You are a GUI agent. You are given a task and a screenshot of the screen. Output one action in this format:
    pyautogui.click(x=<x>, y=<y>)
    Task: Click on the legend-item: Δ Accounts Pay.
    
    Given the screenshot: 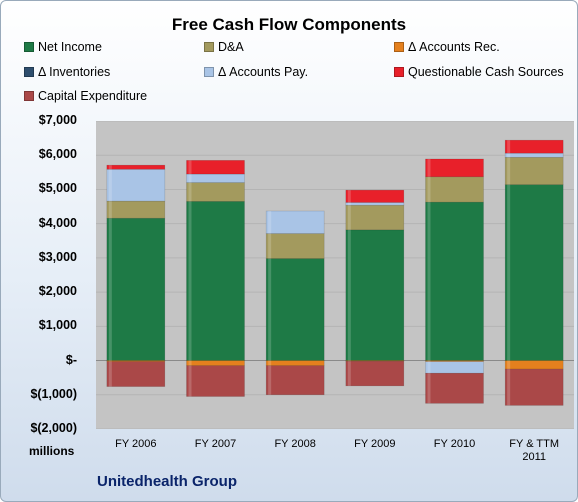 What is the action you would take?
    pyautogui.click(x=256, y=72)
    